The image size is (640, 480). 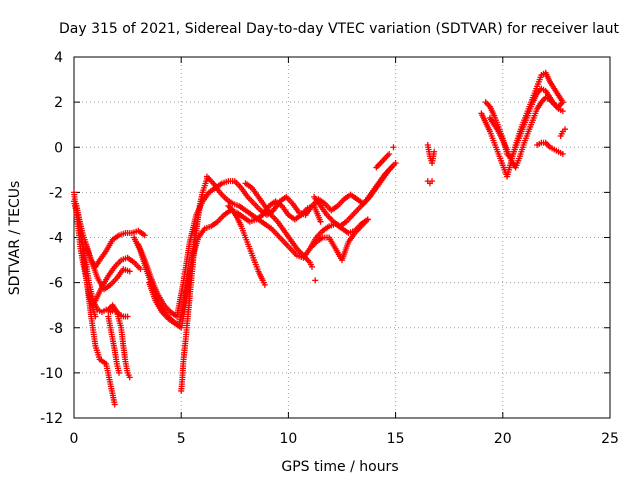 I want to click on y-tick-label: -10, so click(x=51, y=374).